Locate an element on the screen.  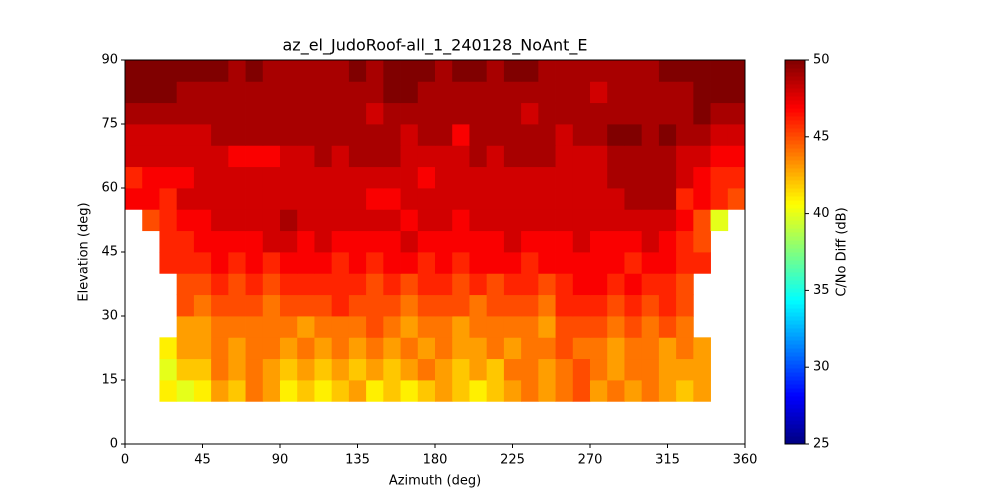
colorbar-tick-label: 30 is located at coordinates (821, 367).